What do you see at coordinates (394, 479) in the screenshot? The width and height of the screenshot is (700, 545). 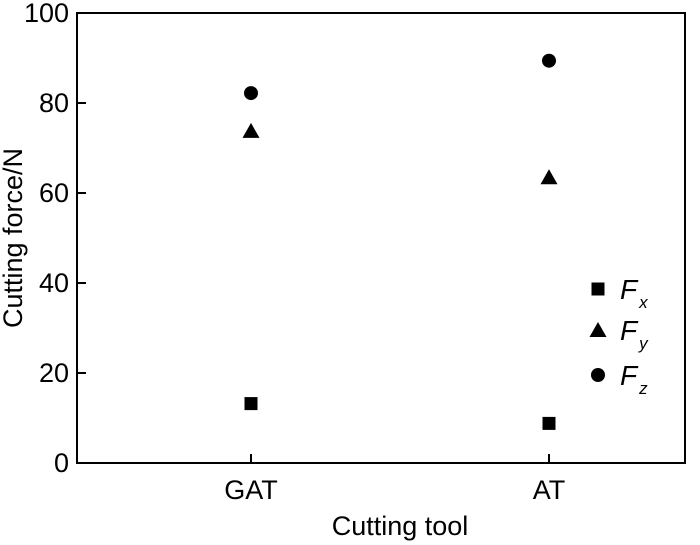 I see `x-axis-ticks: GAT AT` at bounding box center [394, 479].